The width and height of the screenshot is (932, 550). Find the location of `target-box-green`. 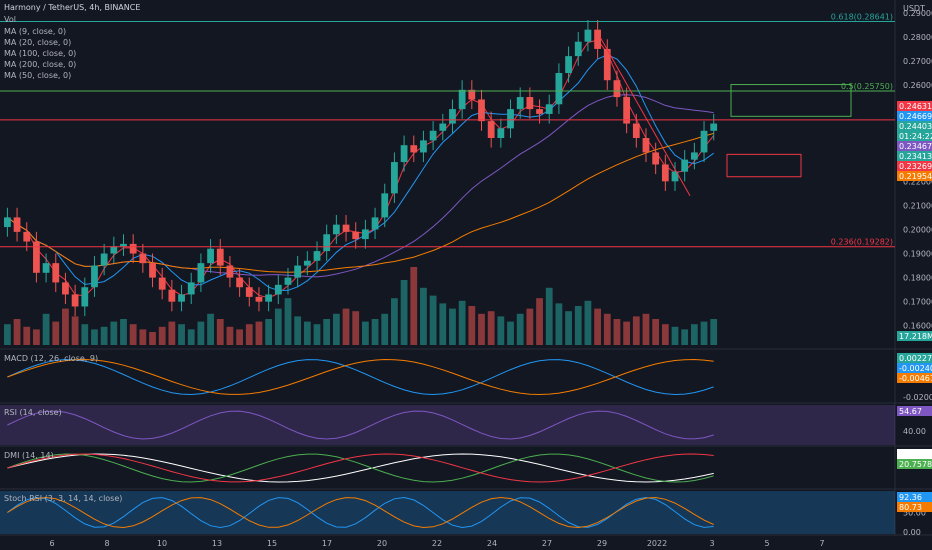

target-box-green is located at coordinates (791, 100).